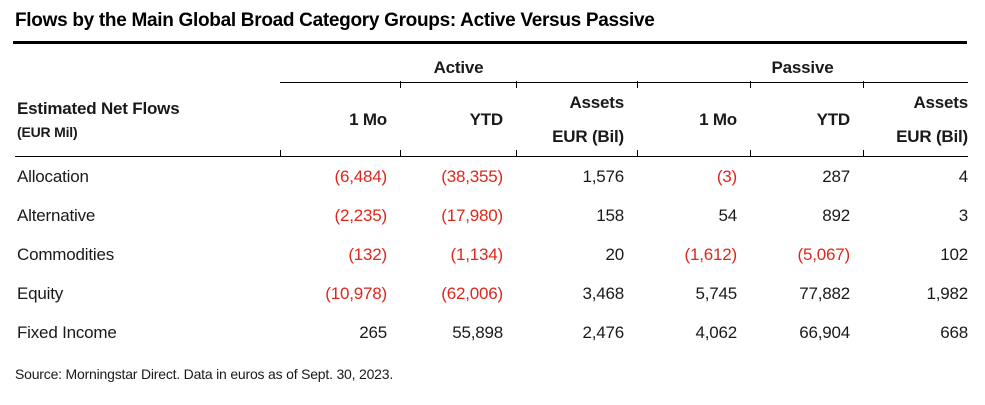 The height and width of the screenshot is (405, 985). Describe the element at coordinates (963, 176) in the screenshot. I see `cell-allocation-passive-assets: 4` at that location.